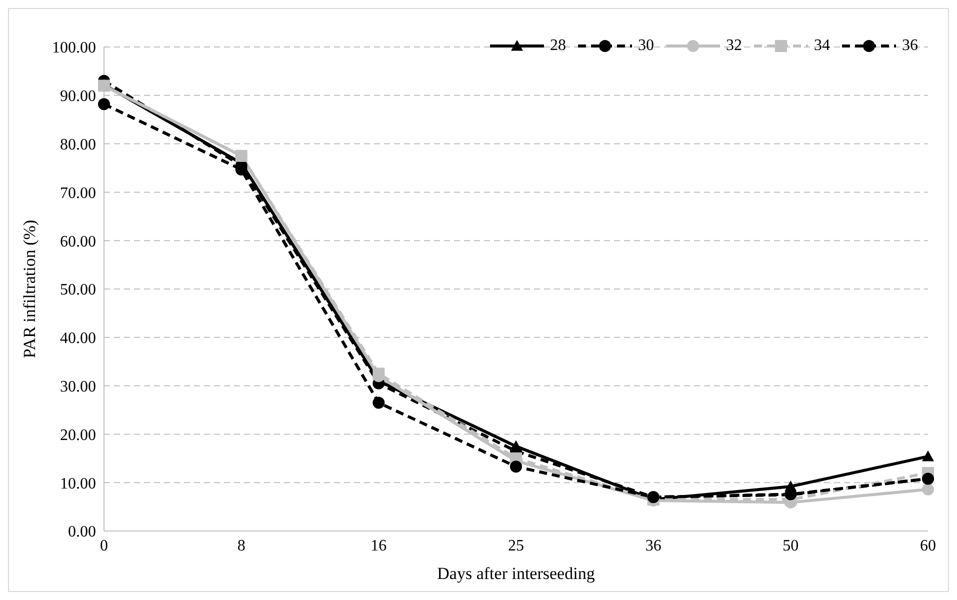 The width and height of the screenshot is (957, 600). What do you see at coordinates (653, 545) in the screenshot?
I see `x-tick-label: 36` at bounding box center [653, 545].